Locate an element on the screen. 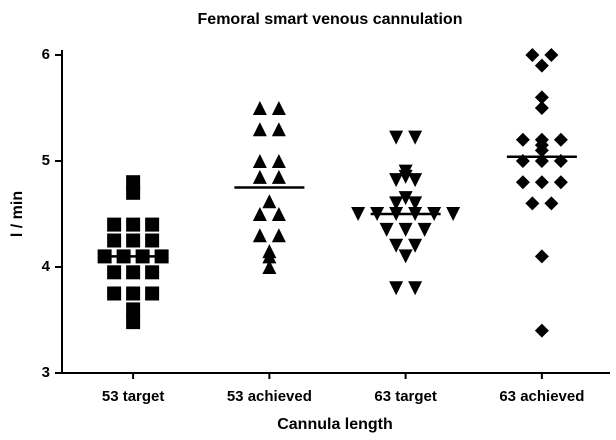  x-axis-label: Cannula length is located at coordinates (335, 424).